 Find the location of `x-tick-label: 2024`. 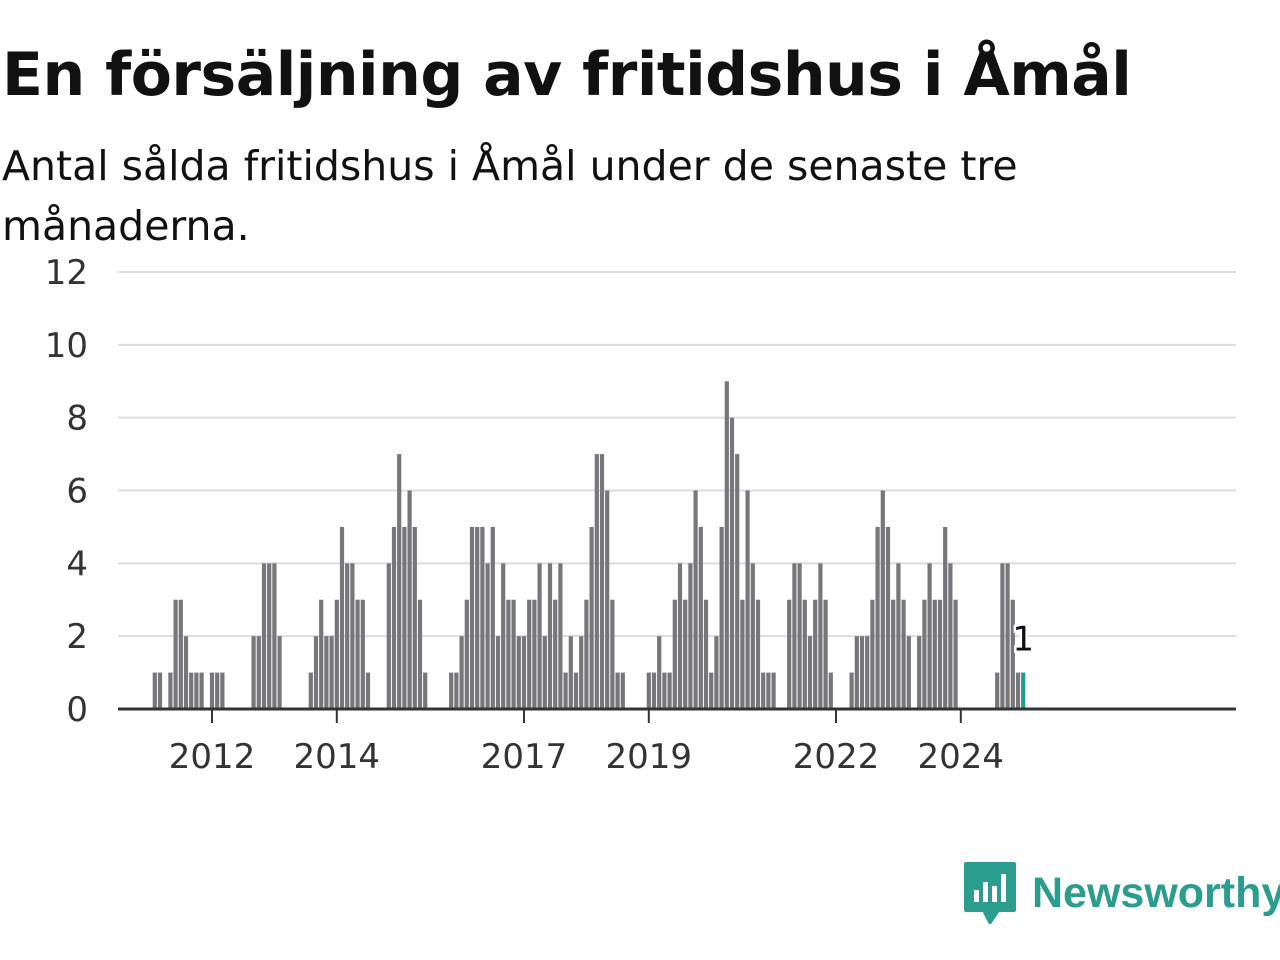

x-tick-label: 2024 is located at coordinates (961, 757).